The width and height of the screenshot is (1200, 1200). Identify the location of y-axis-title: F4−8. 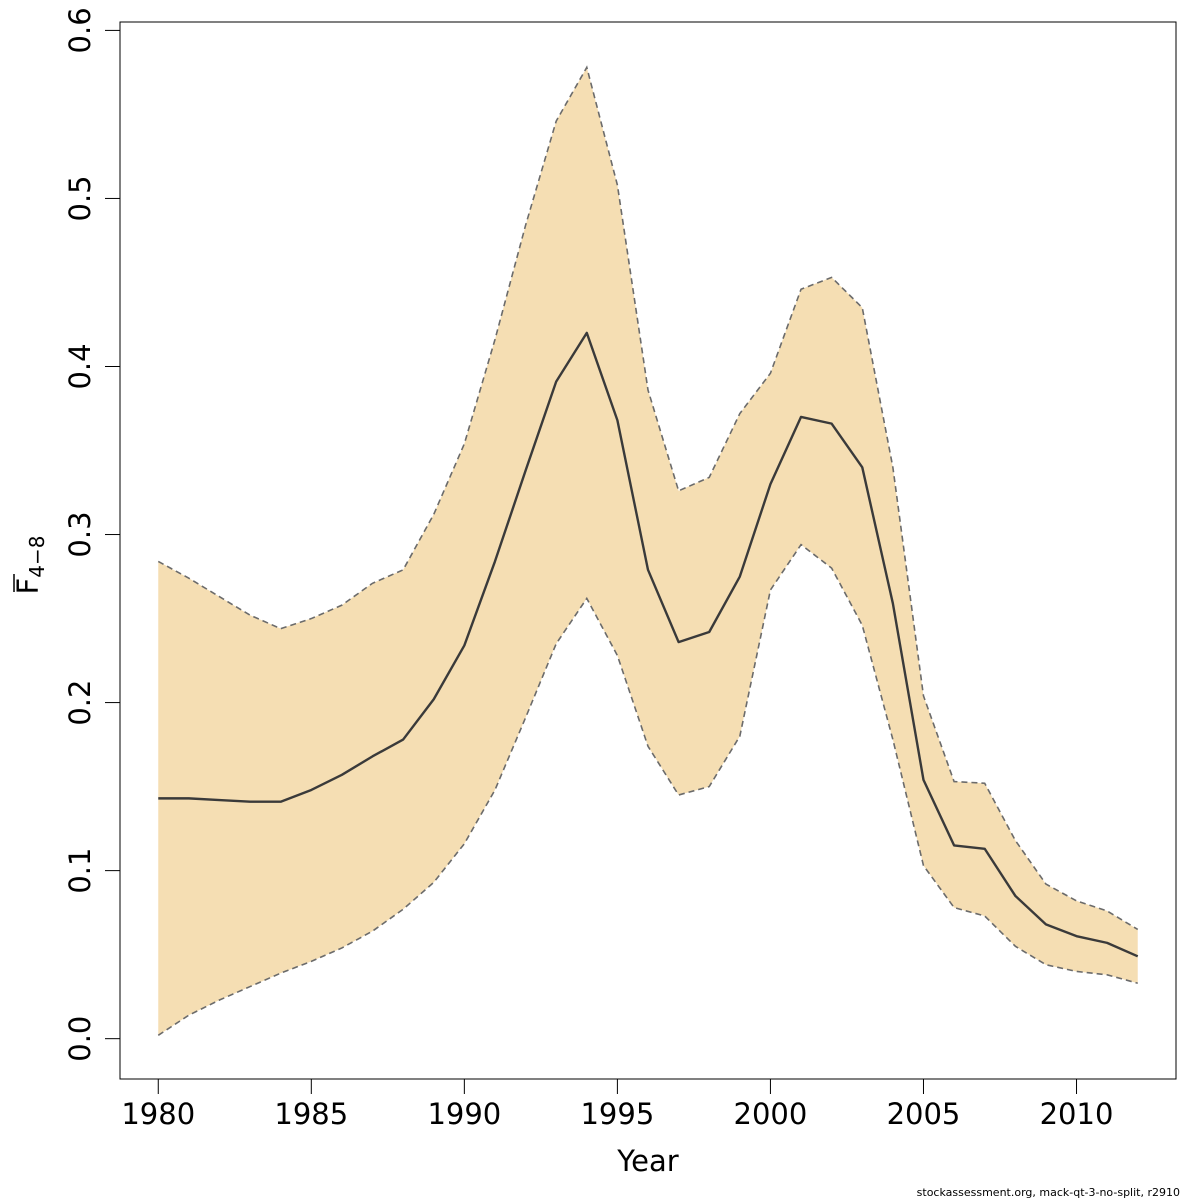
(30, 565).